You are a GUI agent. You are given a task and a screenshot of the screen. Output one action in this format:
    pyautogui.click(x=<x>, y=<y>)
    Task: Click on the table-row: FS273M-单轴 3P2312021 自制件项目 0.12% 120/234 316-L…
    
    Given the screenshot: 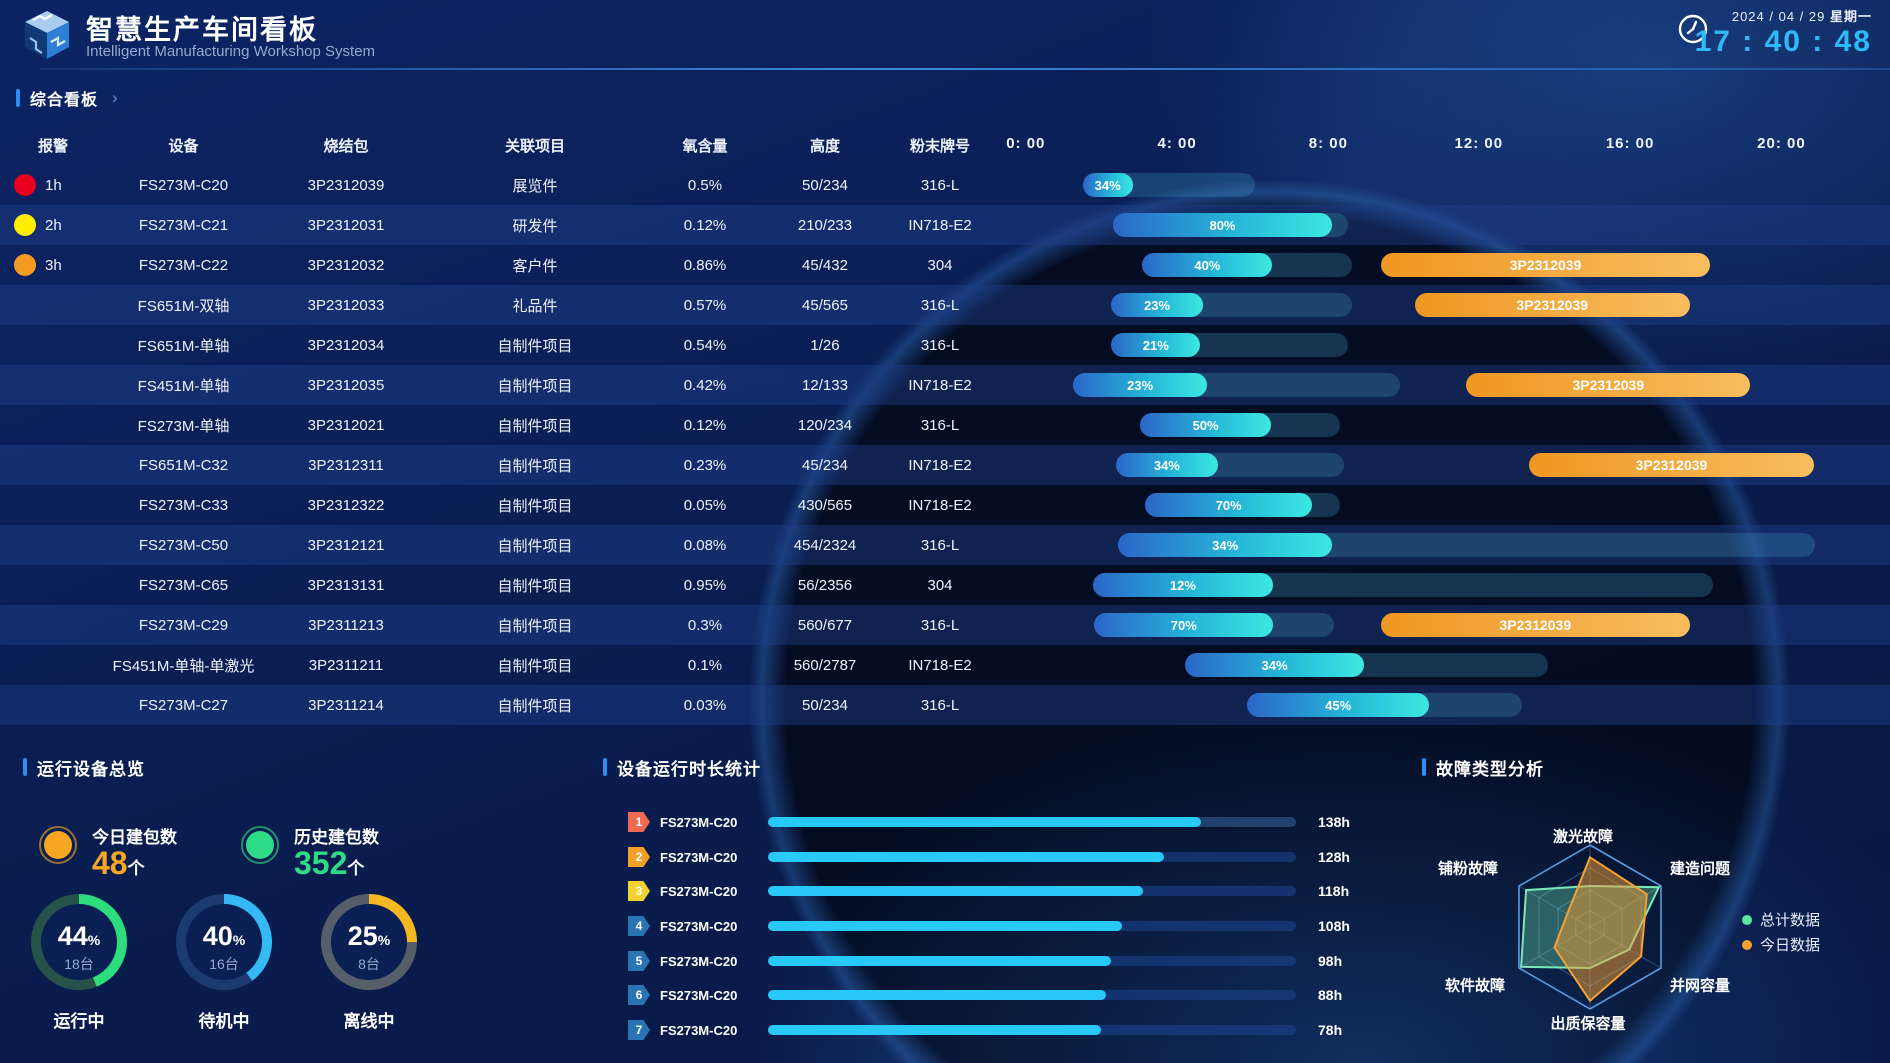 What is the action you would take?
    pyautogui.click(x=945, y=425)
    